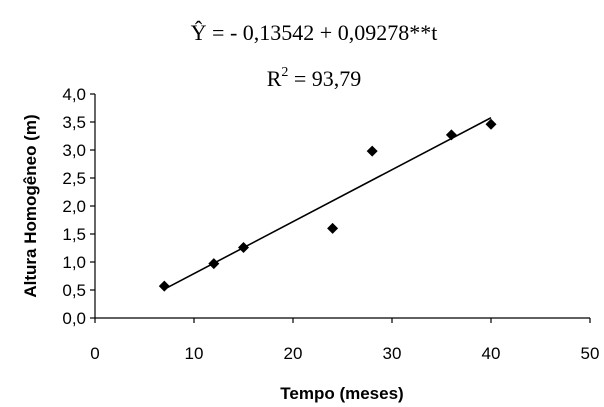 This screenshot has width=604, height=407. I want to click on y-axis-title: Altura Homogêneo (m), so click(30, 205).